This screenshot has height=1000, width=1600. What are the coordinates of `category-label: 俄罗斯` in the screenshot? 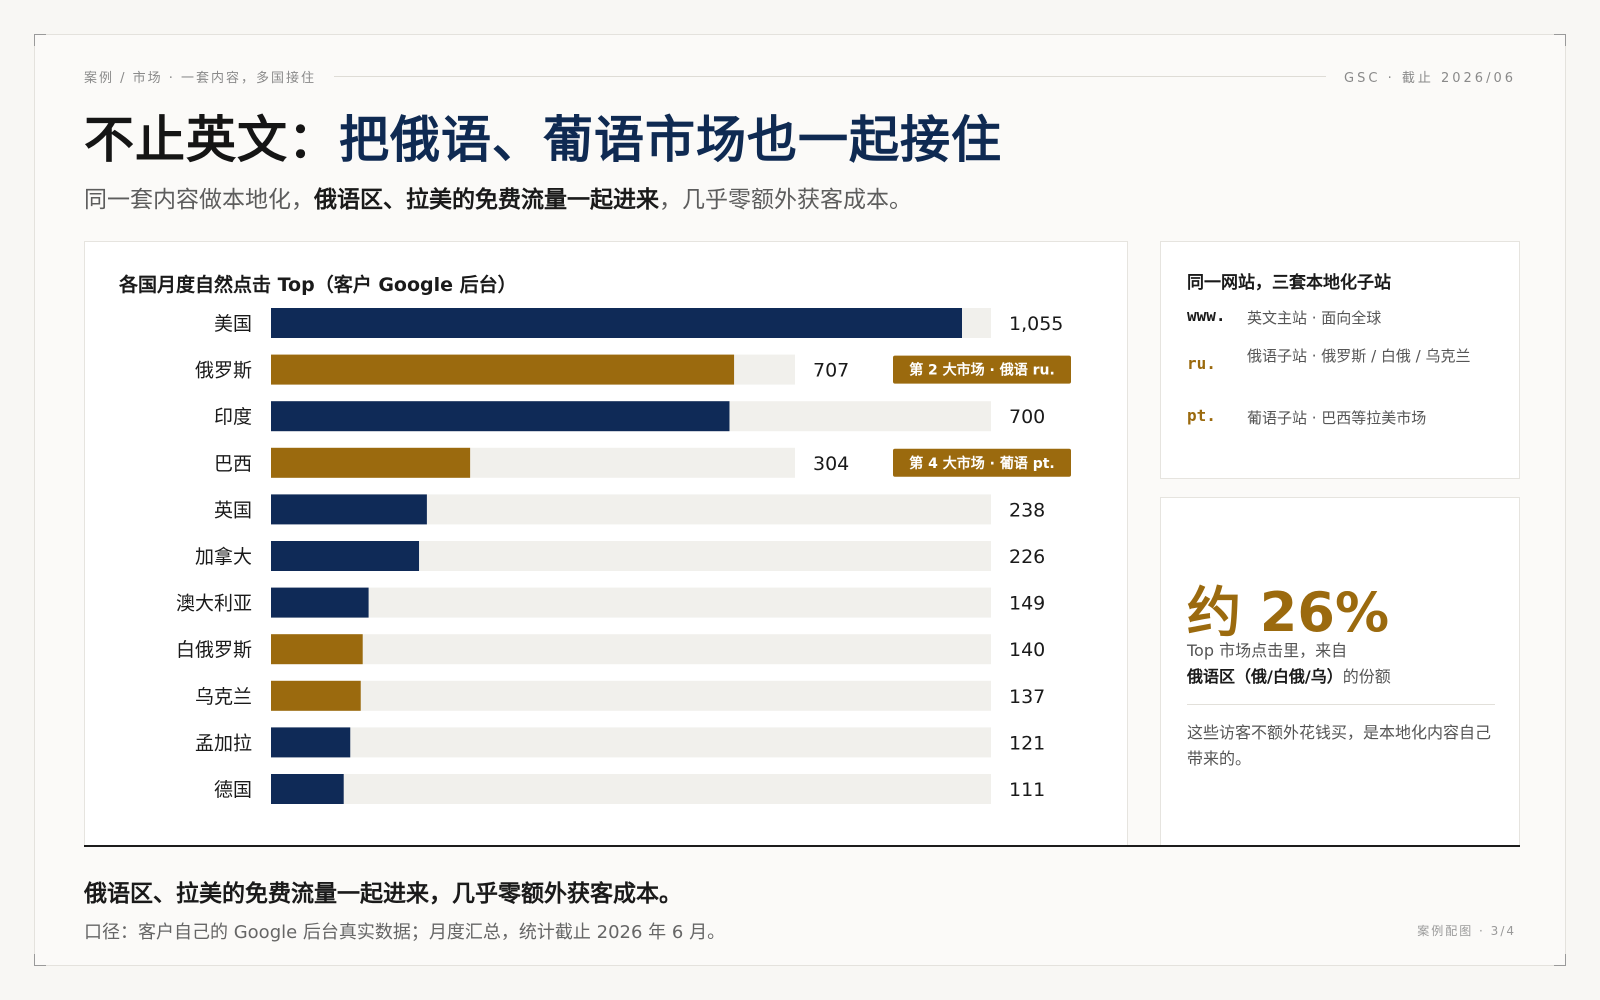 It's located at (223, 371).